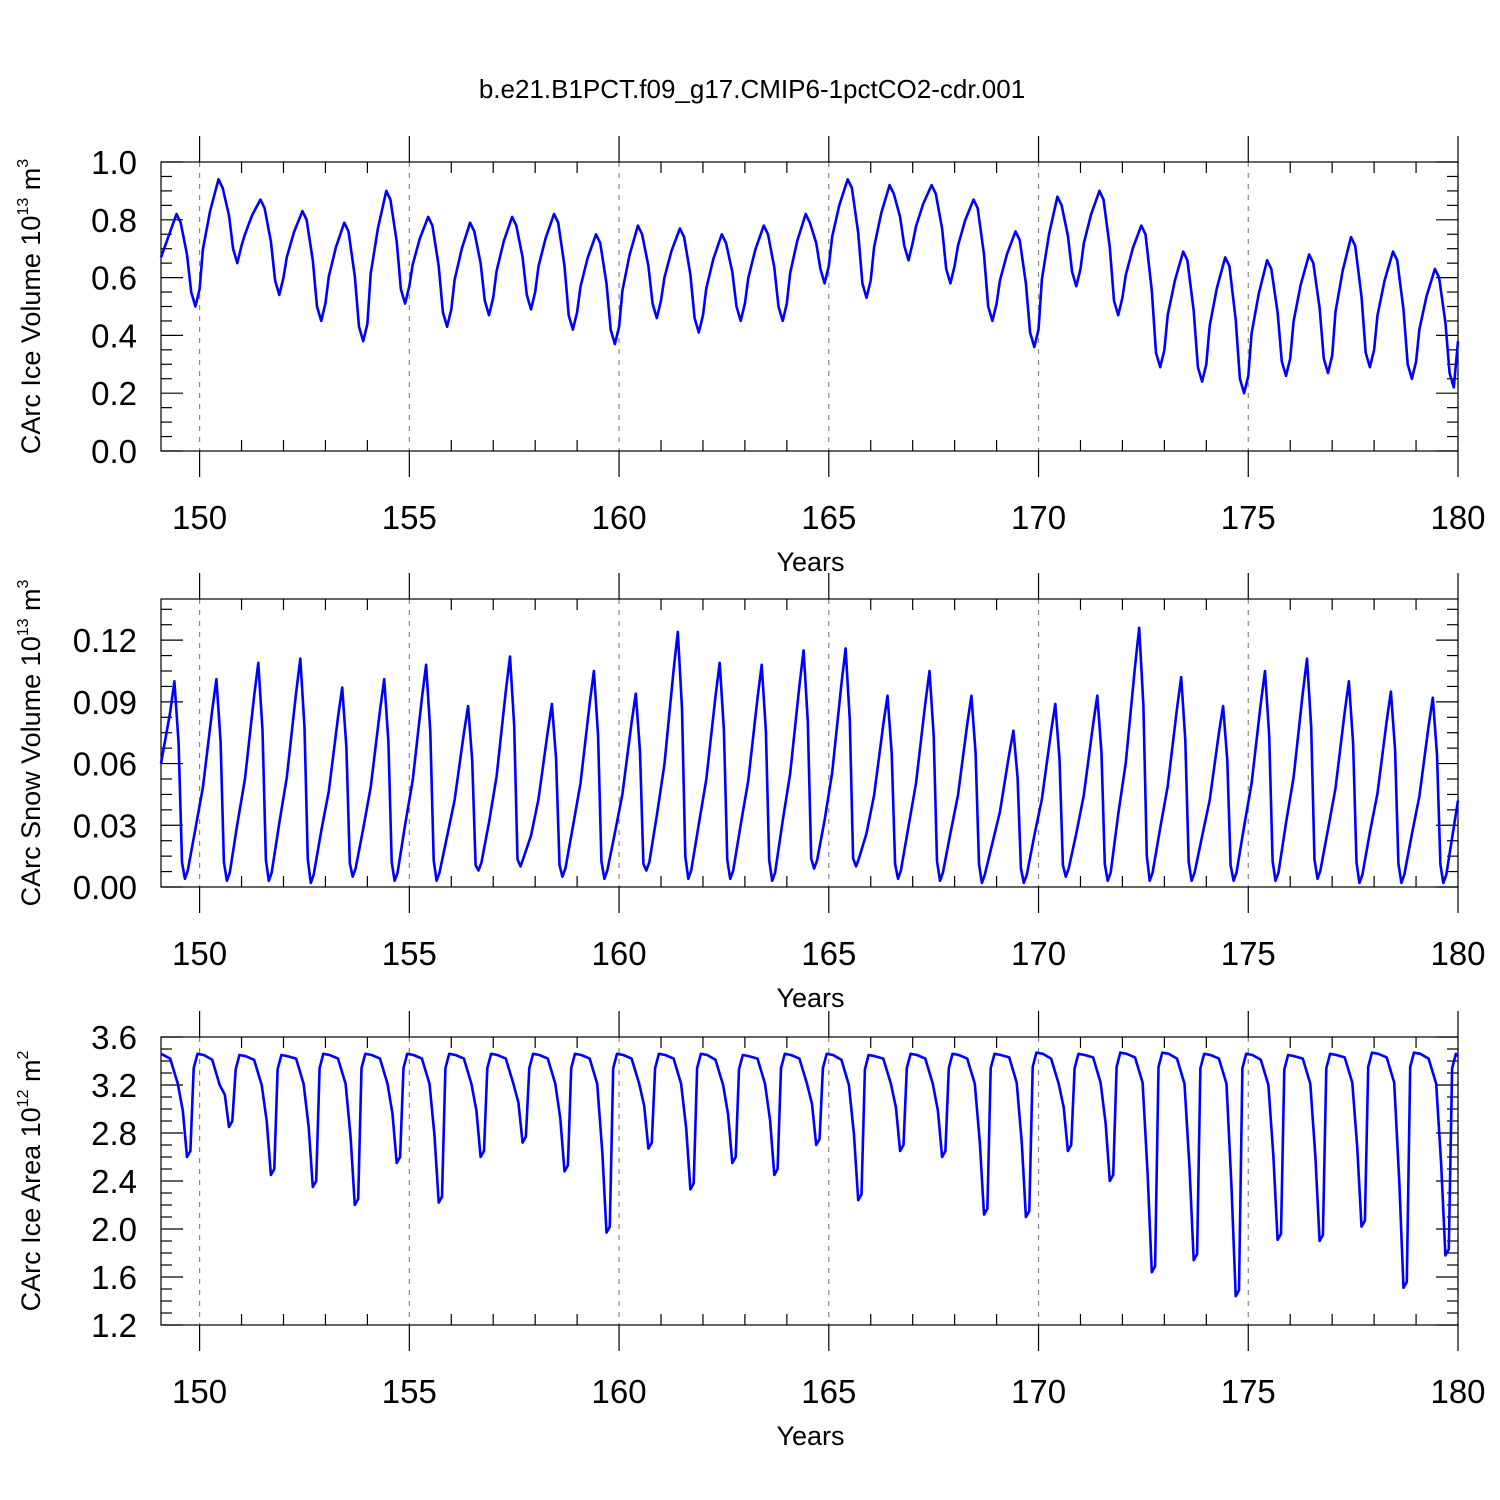 This screenshot has width=1500, height=1500. Describe the element at coordinates (114, 1325) in the screenshot. I see `ice-area-y-tick-label: 1.2` at that location.